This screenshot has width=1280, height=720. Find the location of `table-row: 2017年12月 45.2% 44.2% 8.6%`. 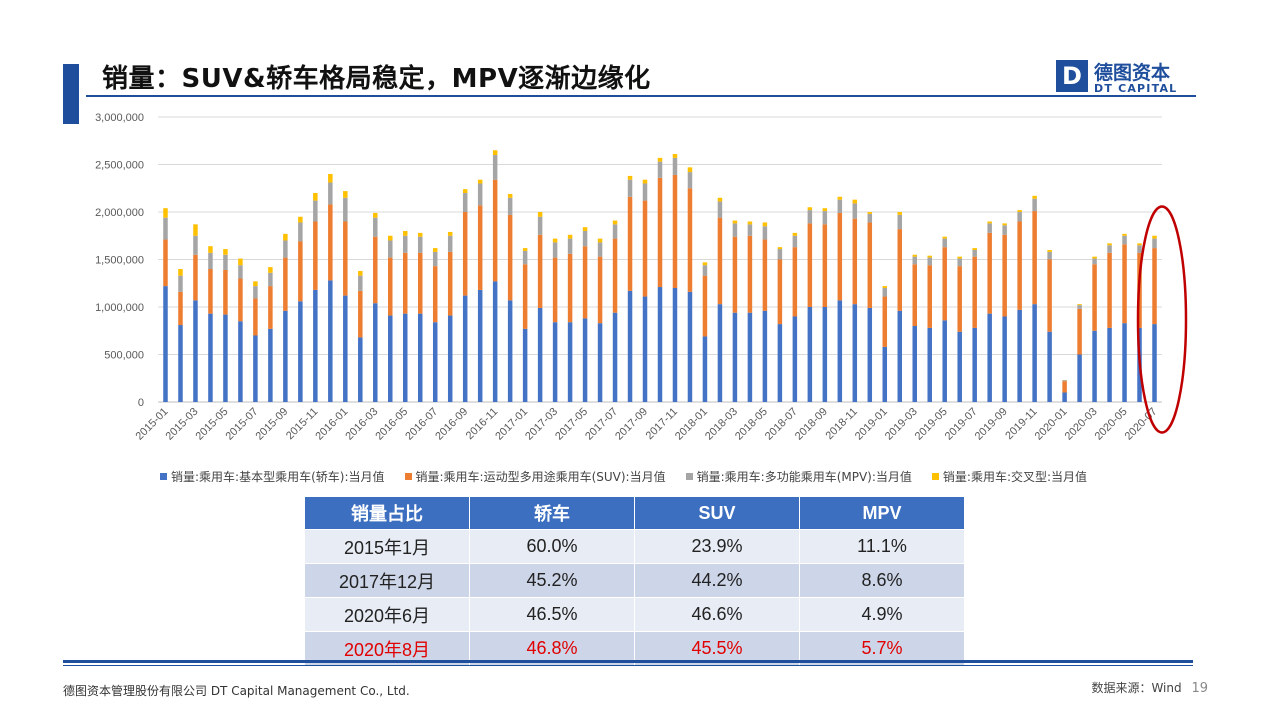

table-row: 2017年12月 45.2% 44.2% 8.6% is located at coordinates (635, 580).